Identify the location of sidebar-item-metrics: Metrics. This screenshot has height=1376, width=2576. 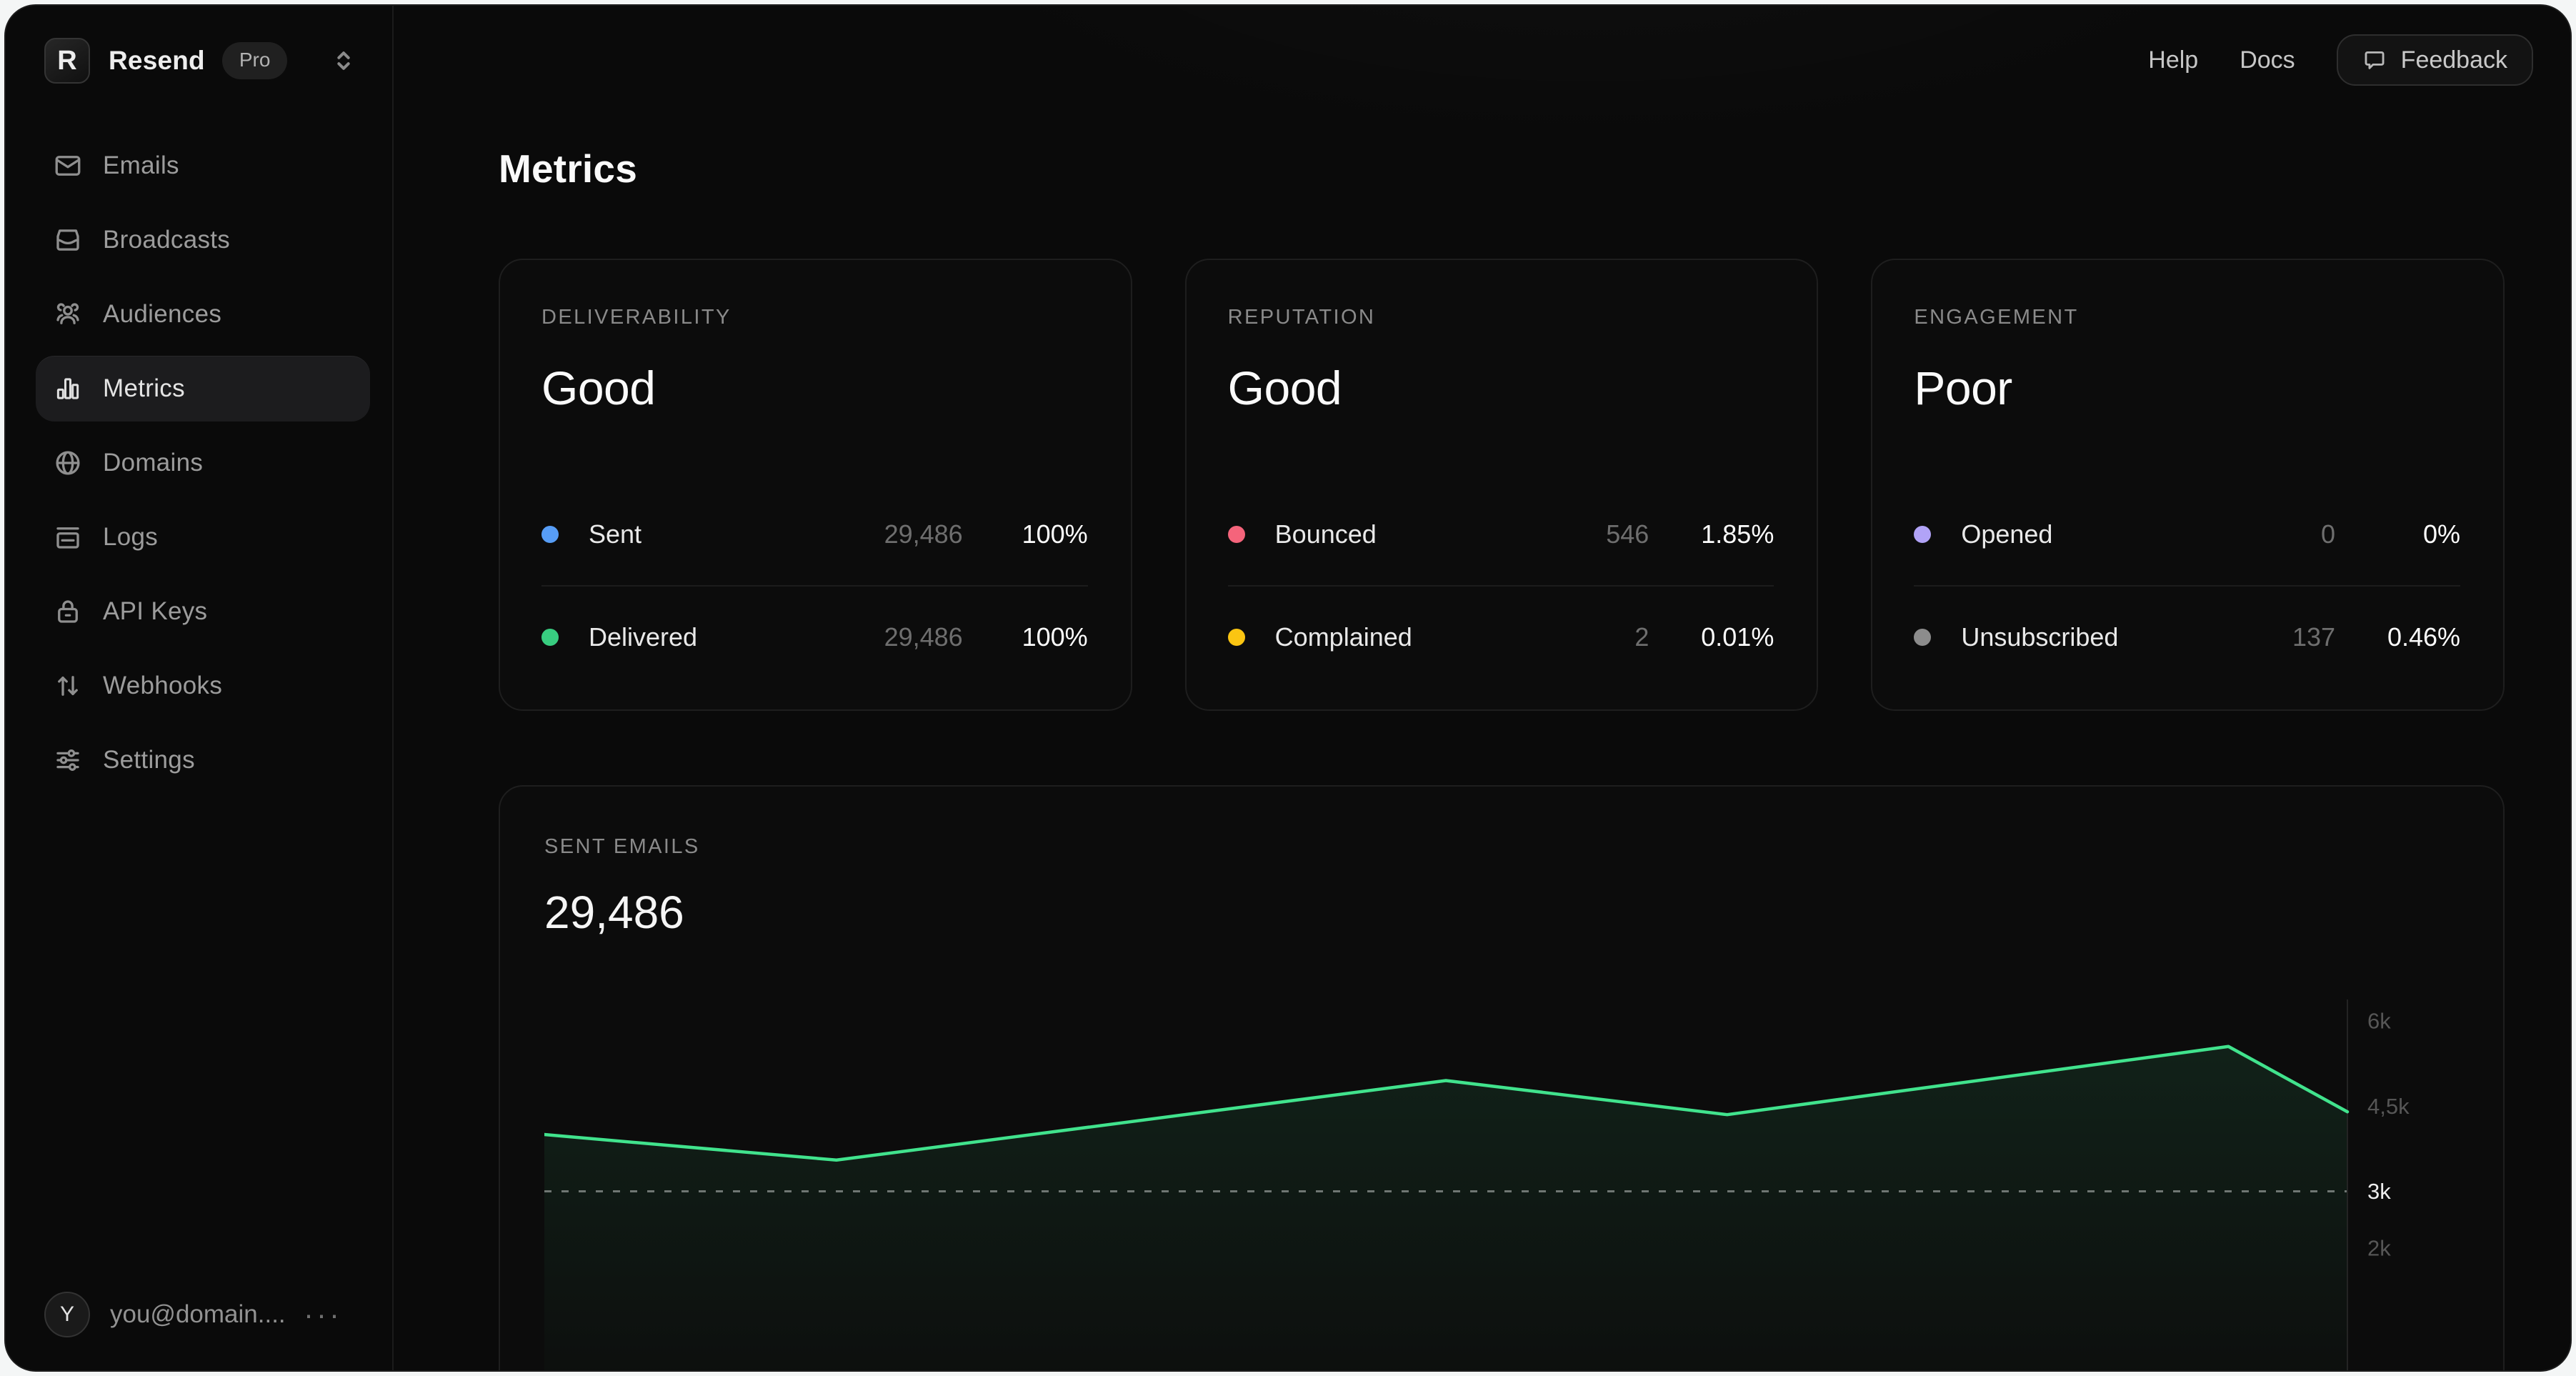
(203, 389).